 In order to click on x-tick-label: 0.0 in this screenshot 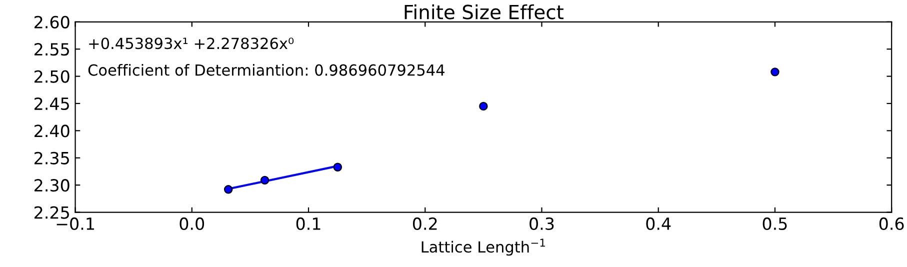, I will do `click(192, 223)`.